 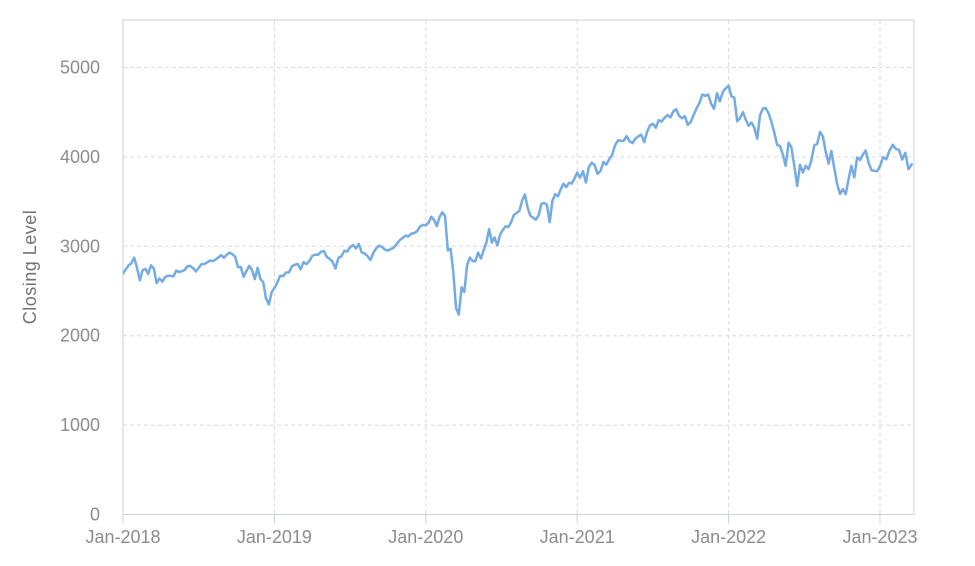 I want to click on y-axis-tick-label: 5000, so click(x=80, y=68).